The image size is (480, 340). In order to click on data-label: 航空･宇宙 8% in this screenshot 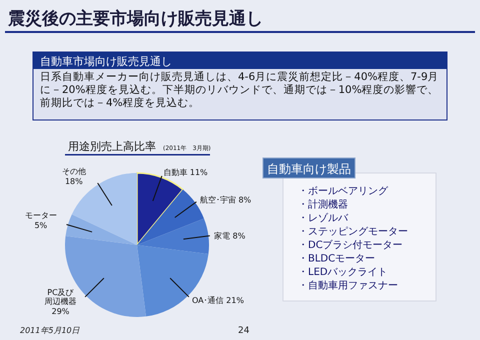, I will do `click(226, 199)`.